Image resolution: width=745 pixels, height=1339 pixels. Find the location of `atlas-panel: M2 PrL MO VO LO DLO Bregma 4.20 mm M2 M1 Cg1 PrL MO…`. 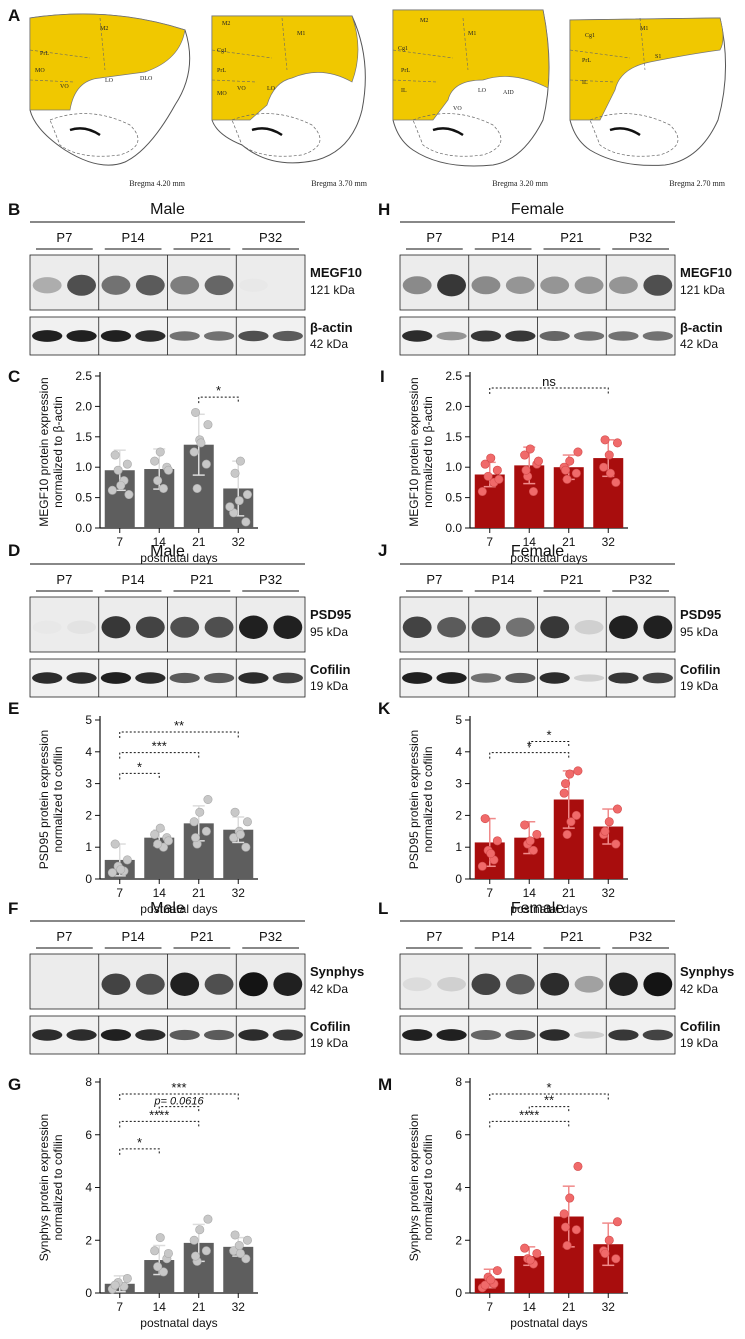

atlas-panel: M2 PrL MO VO LO DLO Bregma 4.20 mm M2 M1 Cg1 PrL MO… is located at coordinates (378, 98).